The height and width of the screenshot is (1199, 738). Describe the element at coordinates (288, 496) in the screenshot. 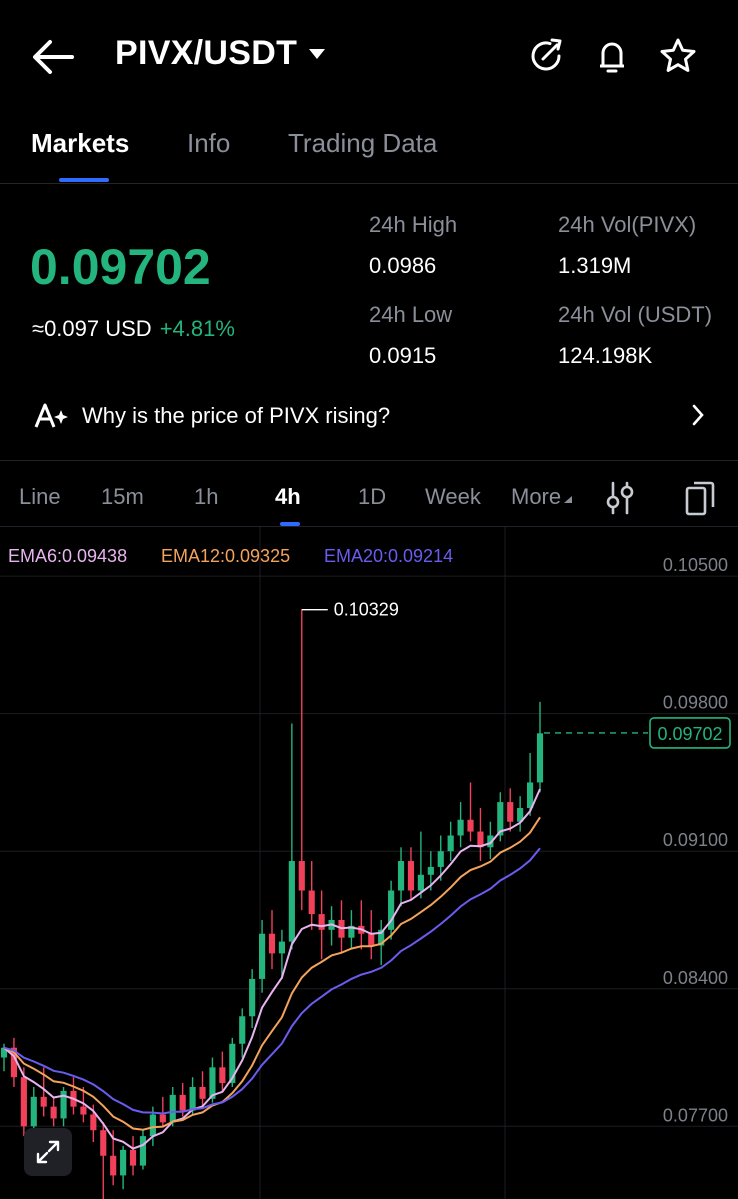

I see `interval-4h: 4h` at that location.